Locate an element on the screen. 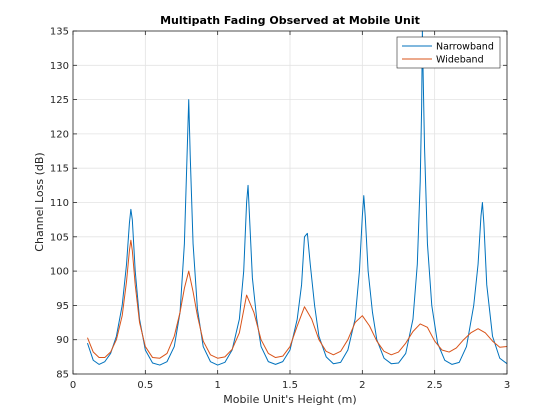 This screenshot has height=420, width=560. x-tick-label: 1 is located at coordinates (217, 385).